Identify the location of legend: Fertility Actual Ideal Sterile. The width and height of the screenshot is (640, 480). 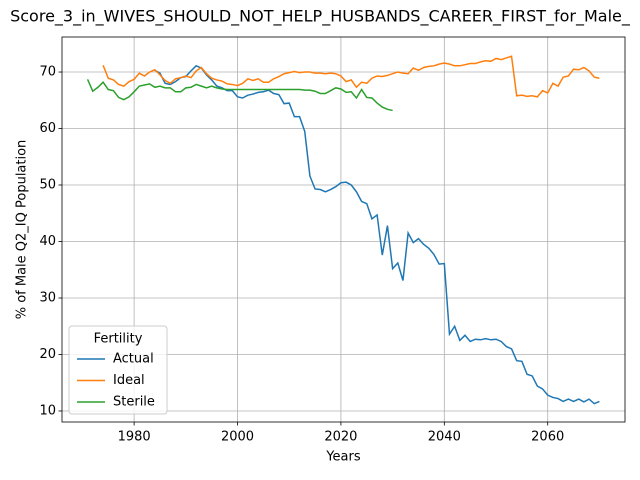
(118, 370).